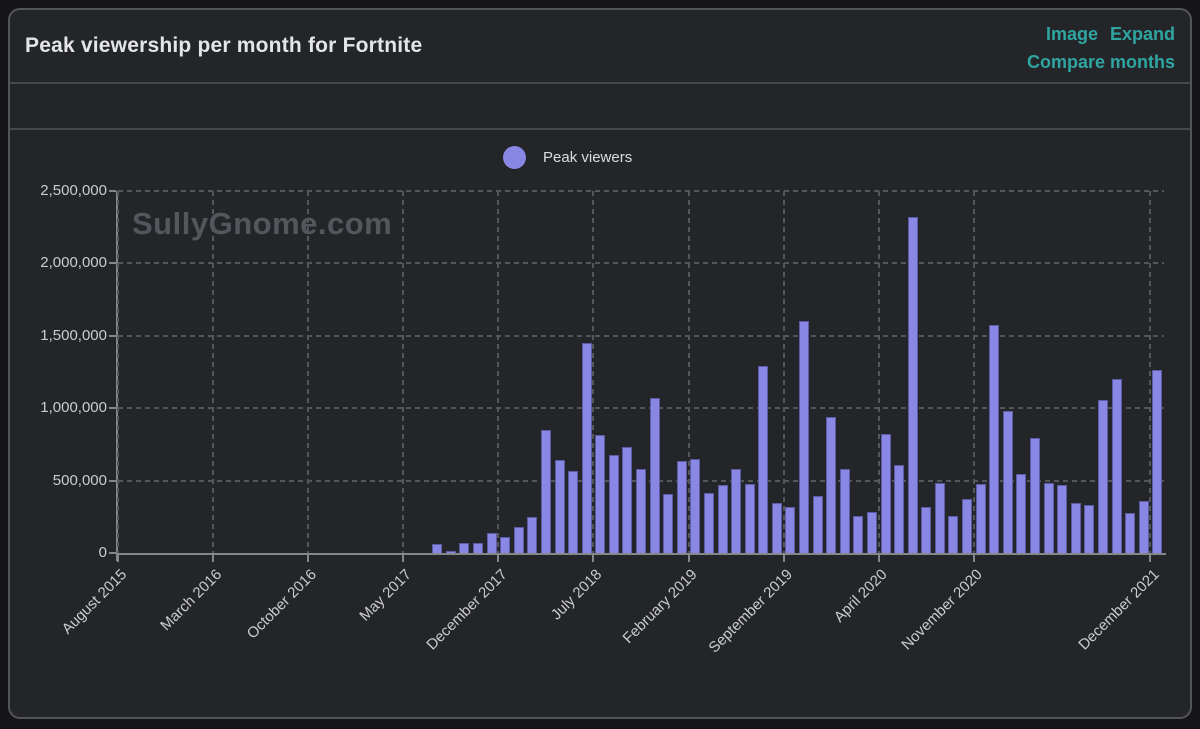 The width and height of the screenshot is (1200, 729). I want to click on x-tick-label: December 2021, so click(1118, 610).